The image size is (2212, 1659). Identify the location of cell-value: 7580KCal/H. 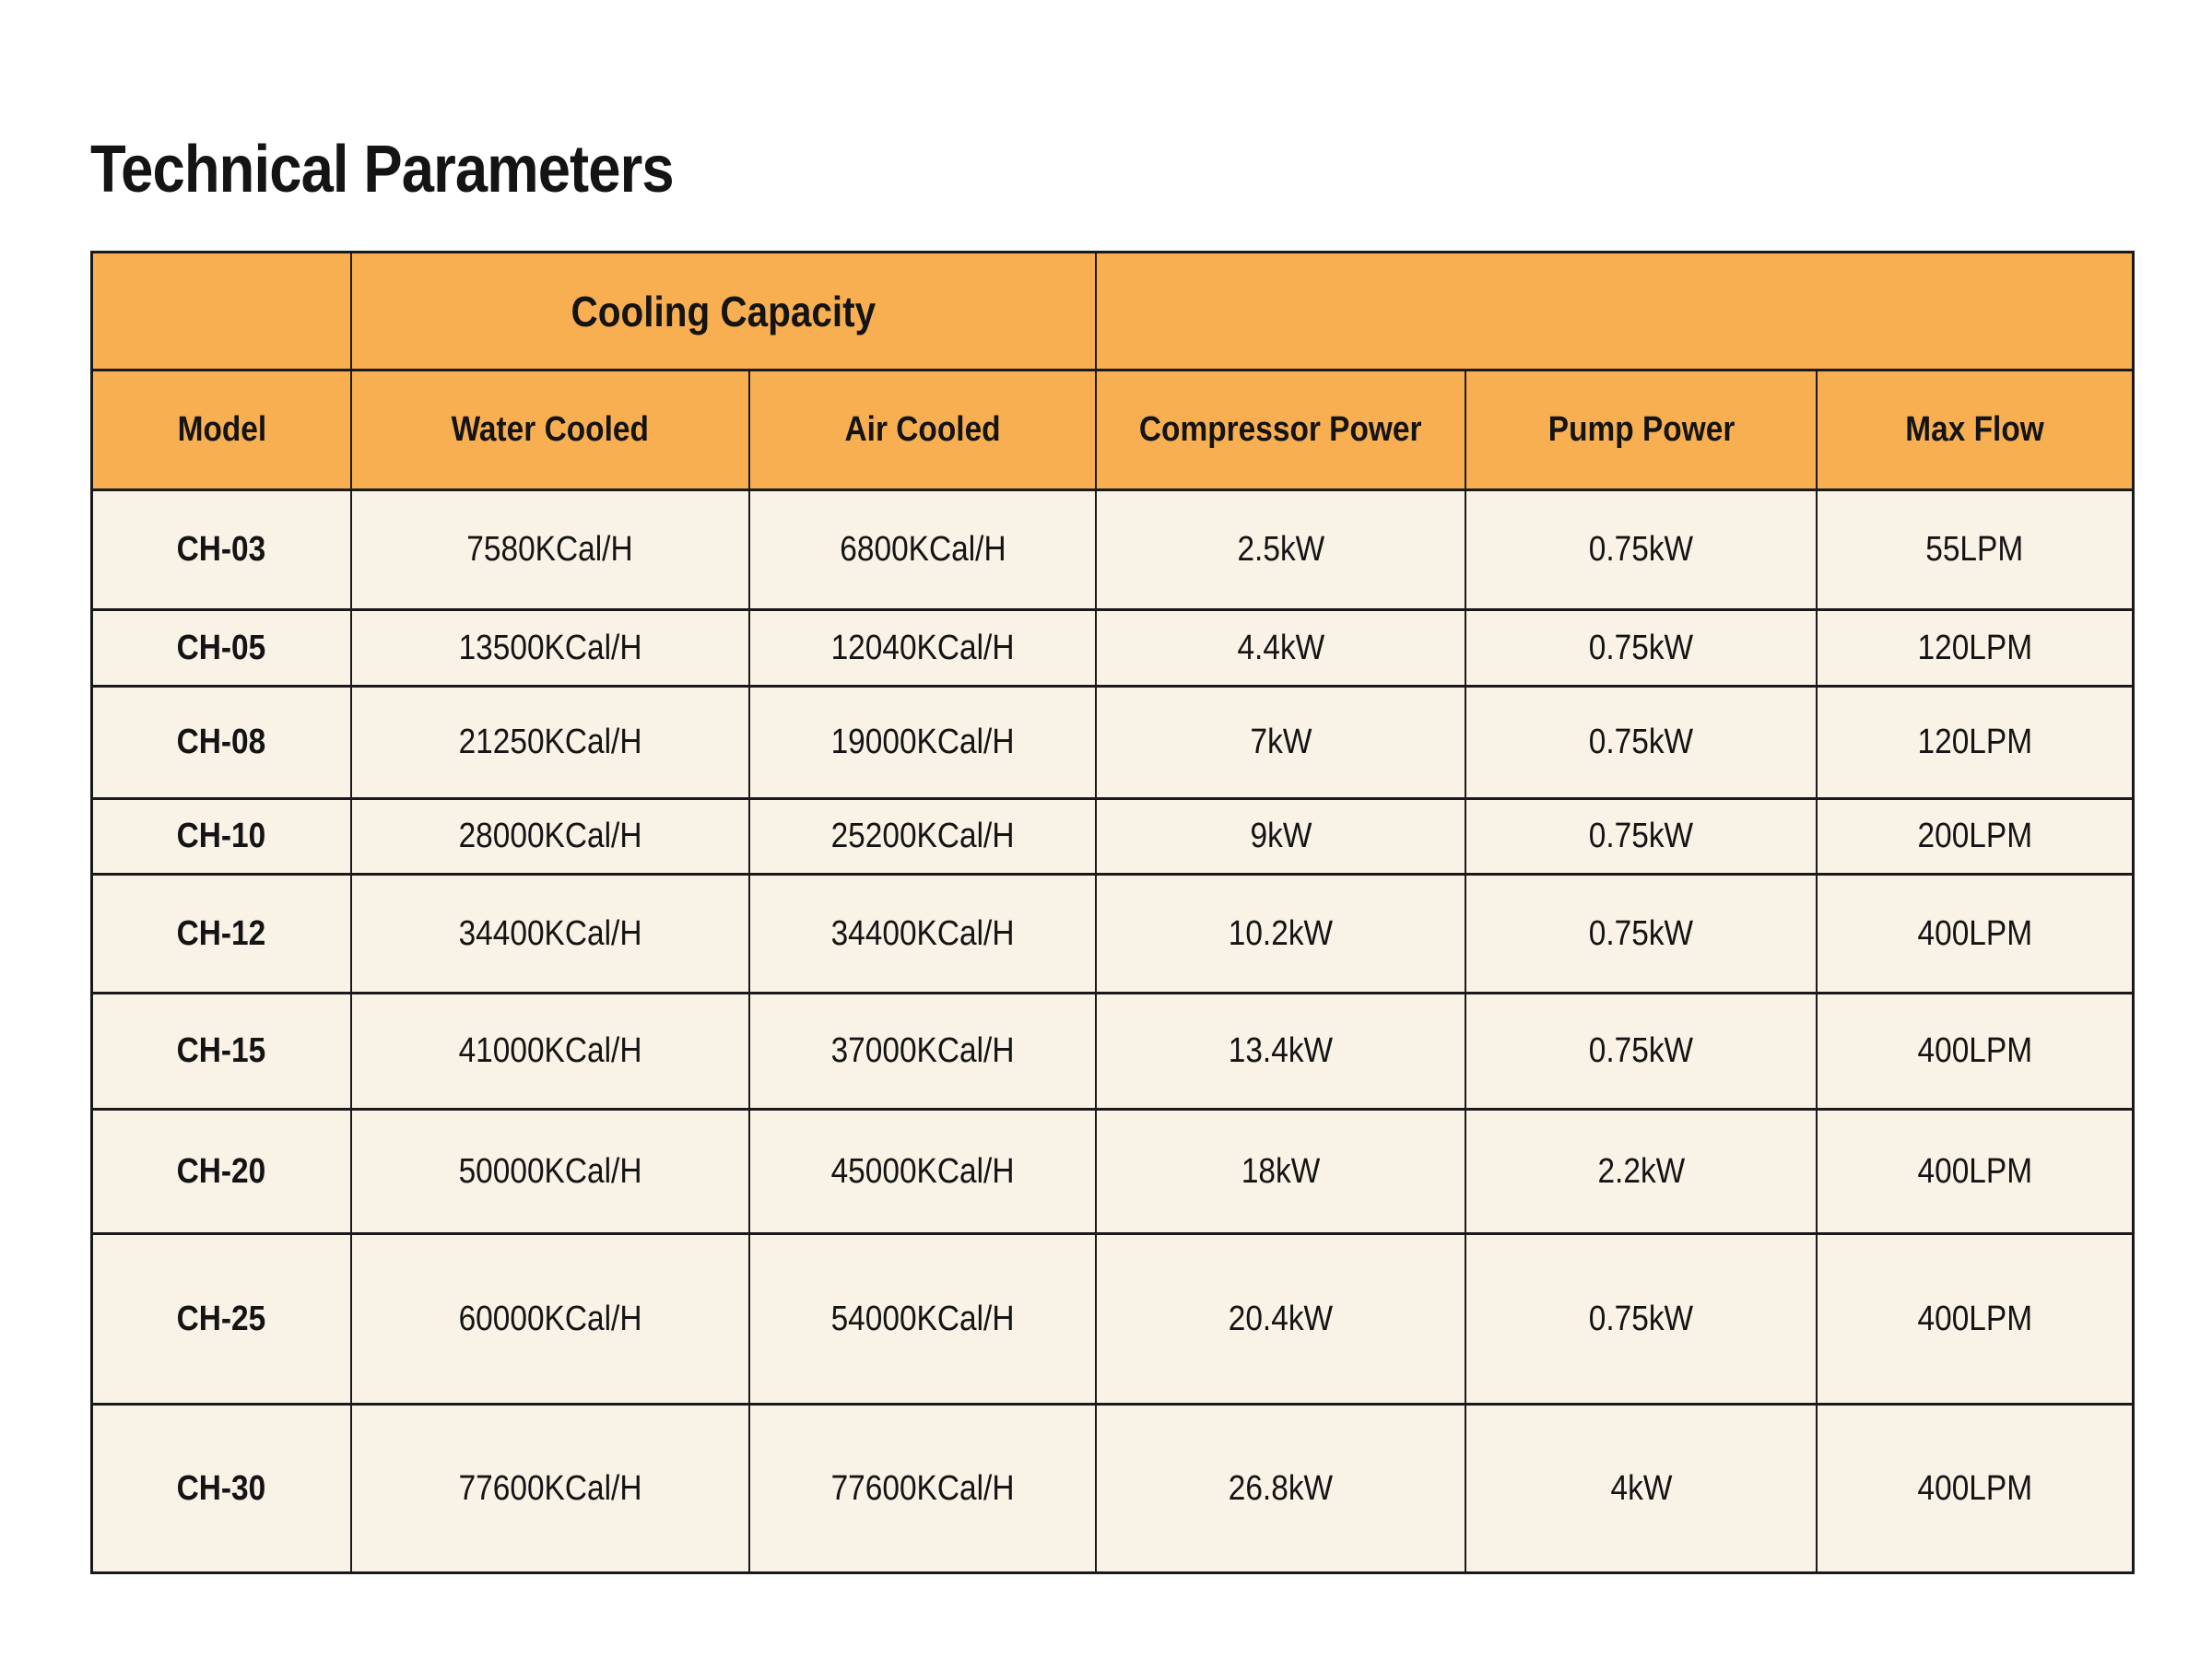
(549, 549).